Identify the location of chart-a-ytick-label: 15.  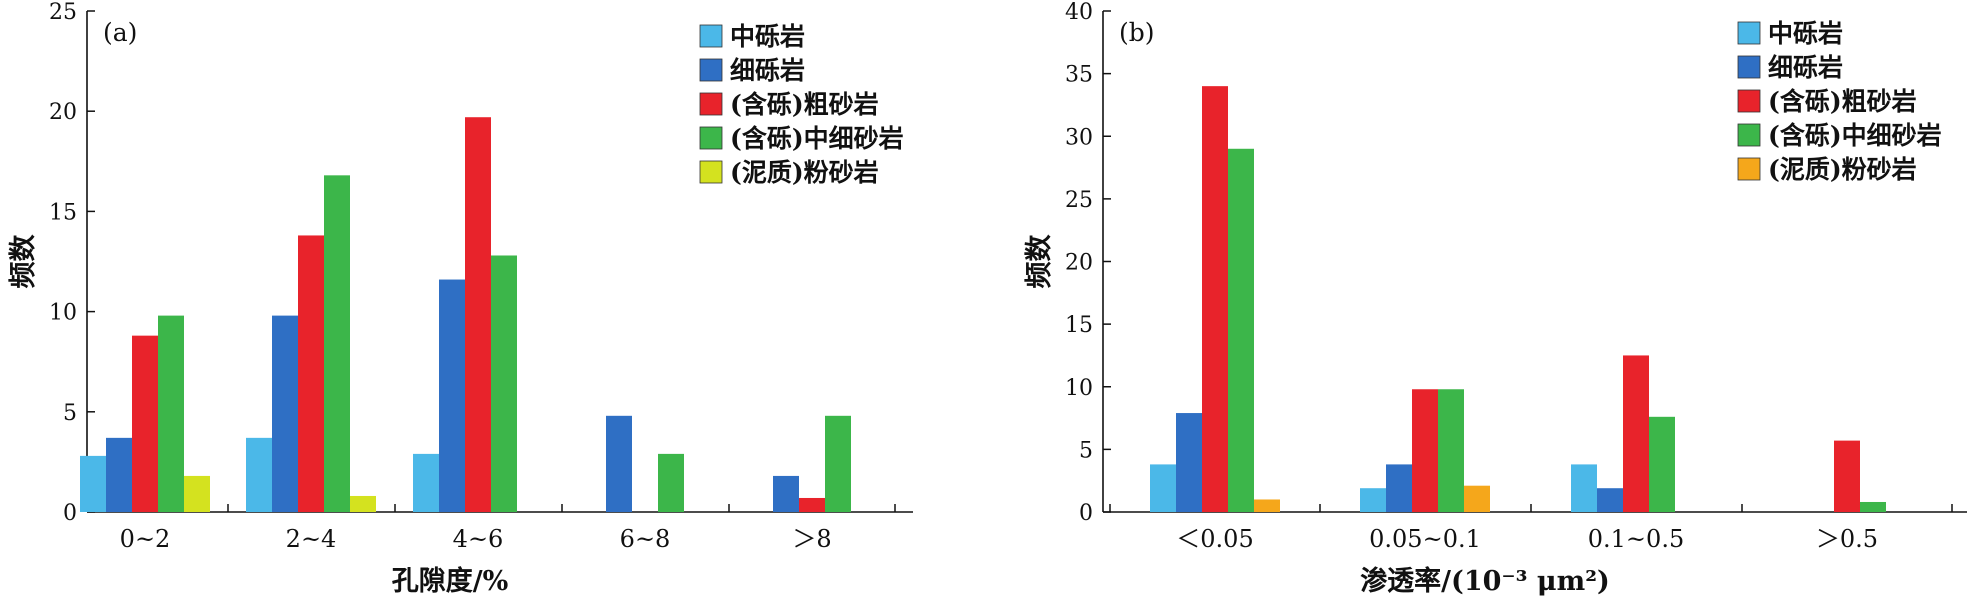
(63, 212).